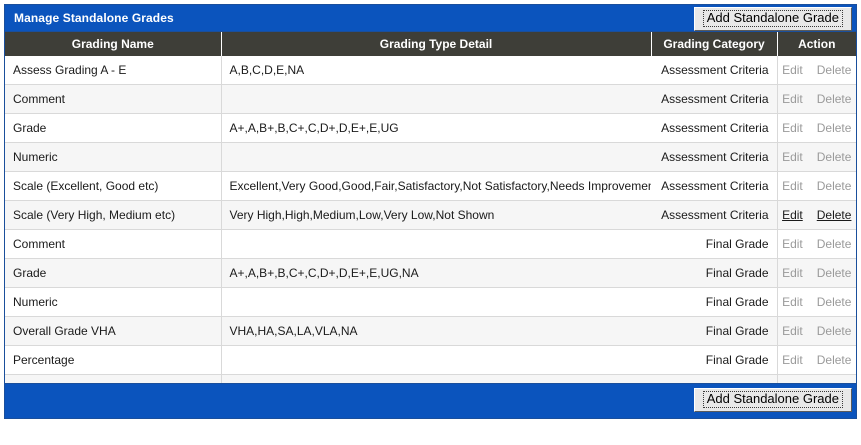 The width and height of the screenshot is (861, 445). Describe the element at coordinates (94, 18) in the screenshot. I see `page-title: Manage Standalone Grades` at that location.